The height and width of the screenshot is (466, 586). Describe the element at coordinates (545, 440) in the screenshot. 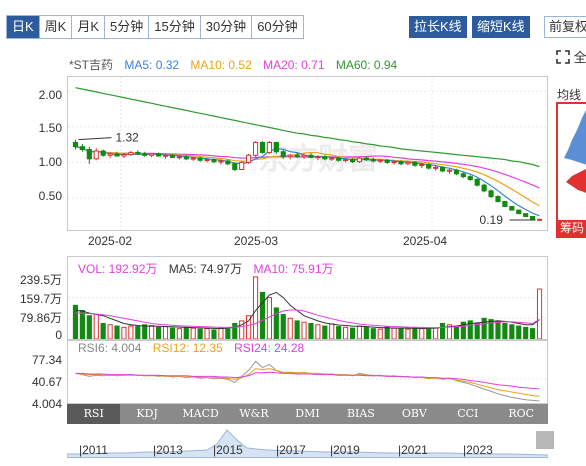

I see `navigator-handle` at that location.